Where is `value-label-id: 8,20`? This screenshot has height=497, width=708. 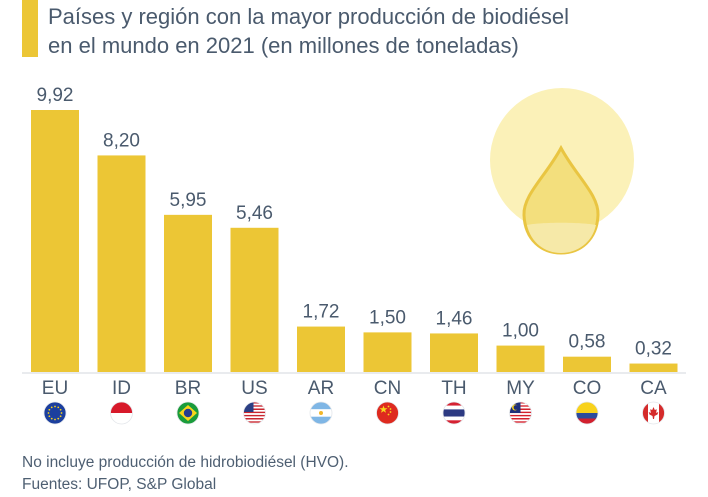
value-label-id: 8,20 is located at coordinates (121, 140).